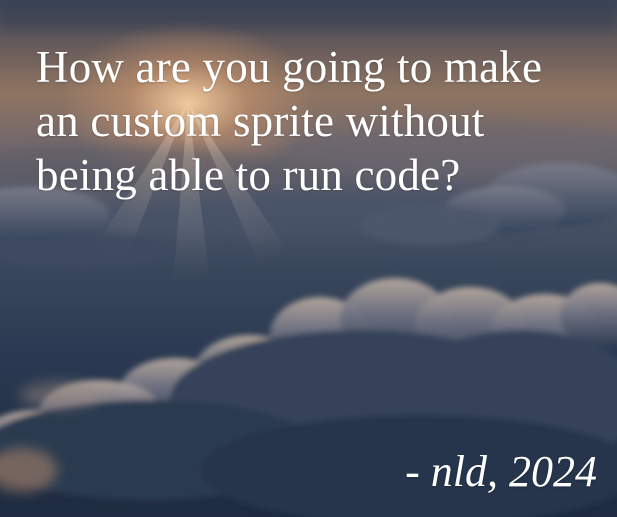 This screenshot has width=617, height=517. Describe the element at coordinates (50, 436) in the screenshot. I see `warm-cloud-highlight` at that location.